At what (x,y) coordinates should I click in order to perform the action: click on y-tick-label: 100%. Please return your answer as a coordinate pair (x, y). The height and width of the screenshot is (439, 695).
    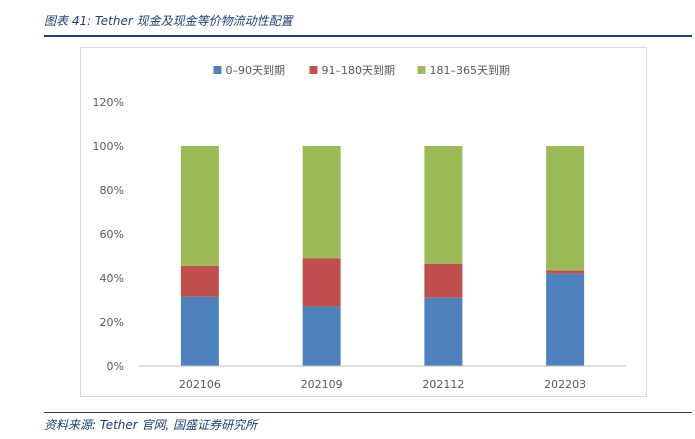
    Looking at the image, I should click on (108, 146).